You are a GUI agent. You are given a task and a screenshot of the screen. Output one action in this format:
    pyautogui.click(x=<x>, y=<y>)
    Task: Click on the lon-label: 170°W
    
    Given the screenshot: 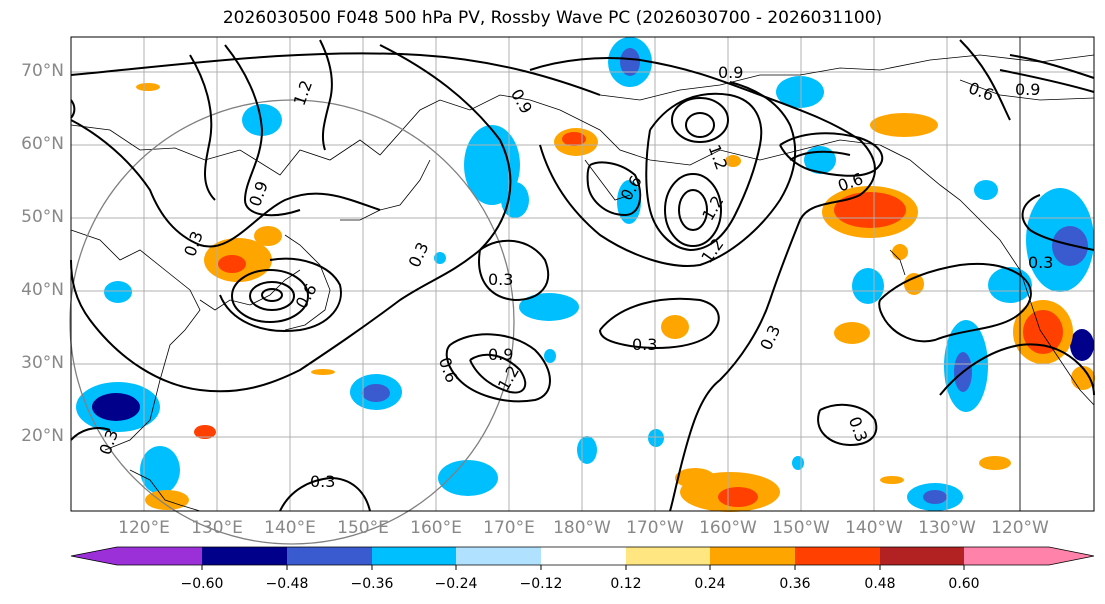 What is the action you would take?
    pyautogui.click(x=655, y=528)
    